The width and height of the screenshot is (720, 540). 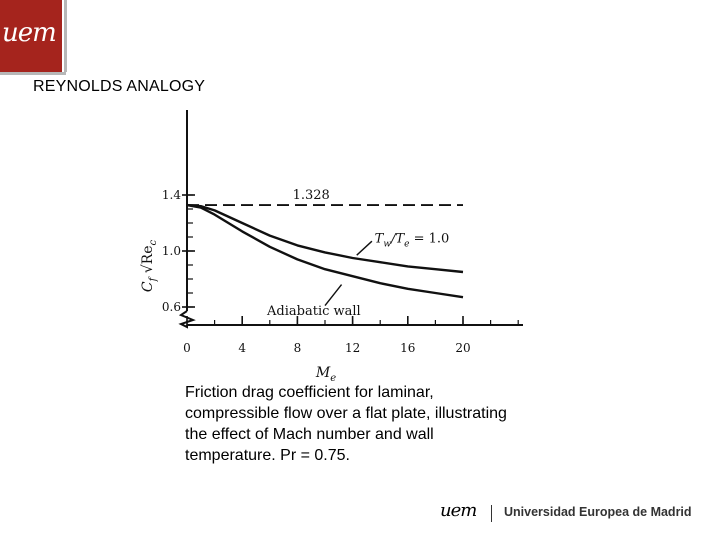 What do you see at coordinates (149, 265) in the screenshot?
I see `y-axis-label: Cf √Rec` at bounding box center [149, 265].